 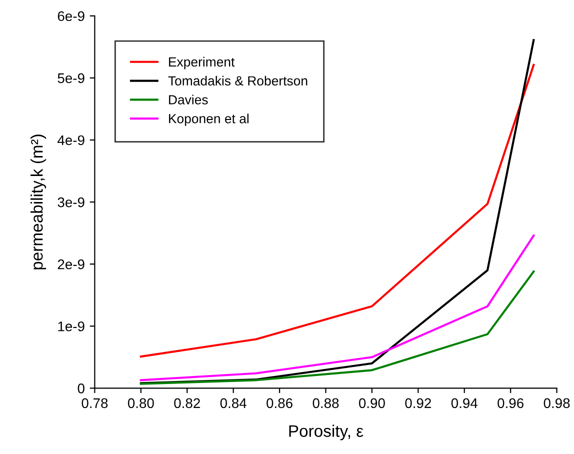 What do you see at coordinates (325, 403) in the screenshot?
I see `x-tick-label: 0.88` at bounding box center [325, 403].